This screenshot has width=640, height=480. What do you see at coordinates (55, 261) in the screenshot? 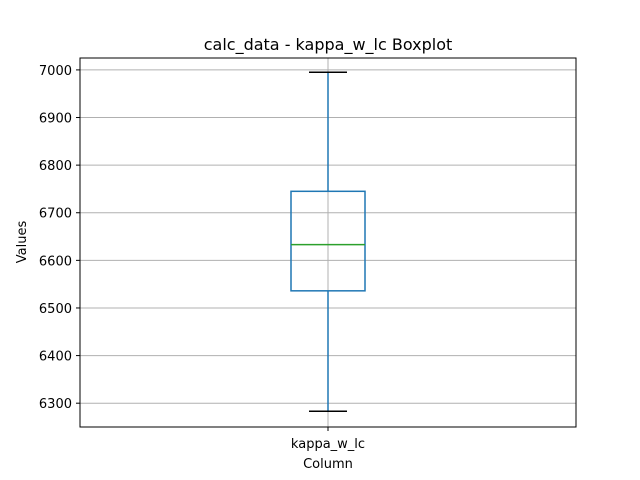
I see `y-tick-label: 6600` at bounding box center [55, 261].